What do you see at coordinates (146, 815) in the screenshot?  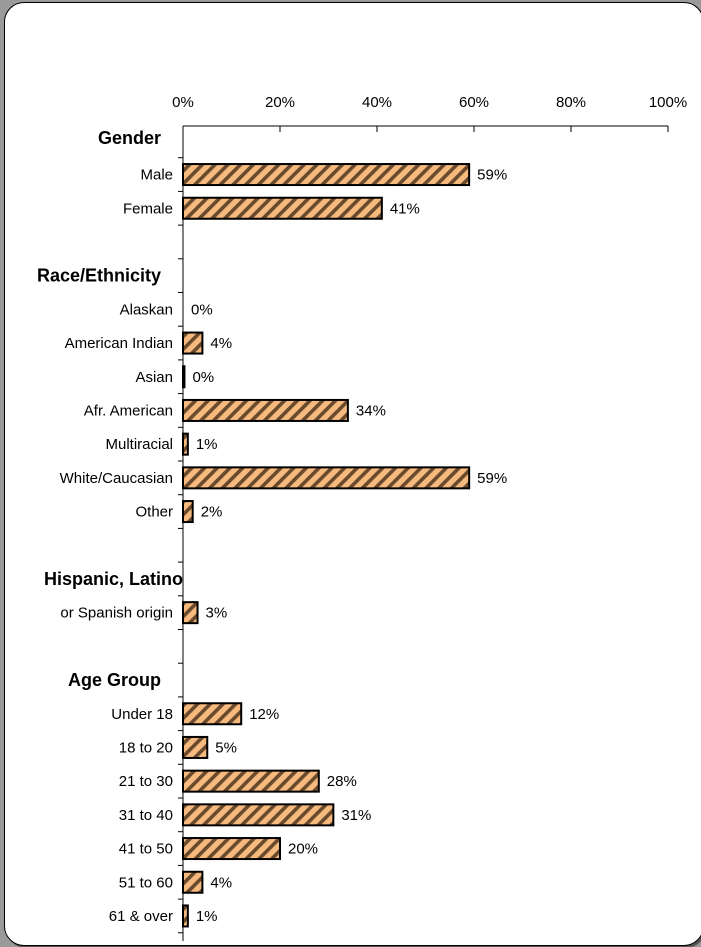 I see `category-label: 31 to 40` at bounding box center [146, 815].